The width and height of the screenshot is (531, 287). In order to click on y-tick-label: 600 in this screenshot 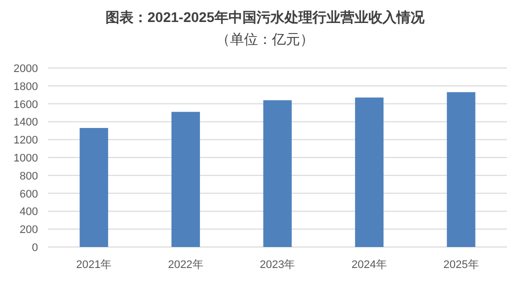, I will do `click(29, 194)`.